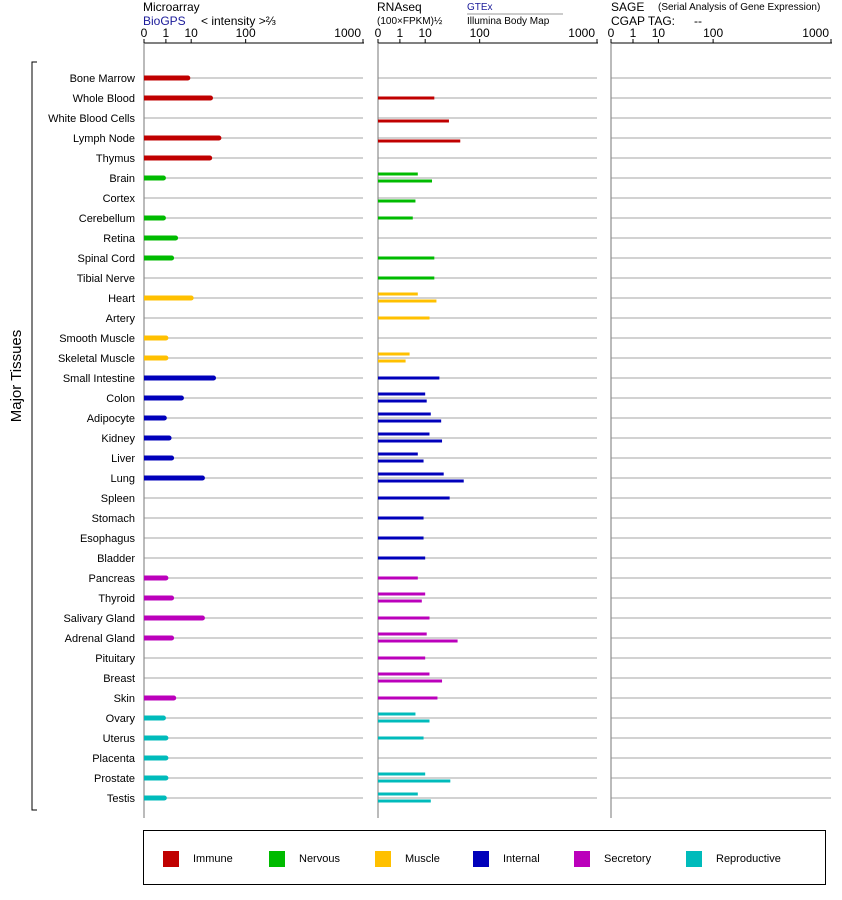 This screenshot has width=842, height=900. I want to click on tissue-label: Spleen, so click(118, 499).